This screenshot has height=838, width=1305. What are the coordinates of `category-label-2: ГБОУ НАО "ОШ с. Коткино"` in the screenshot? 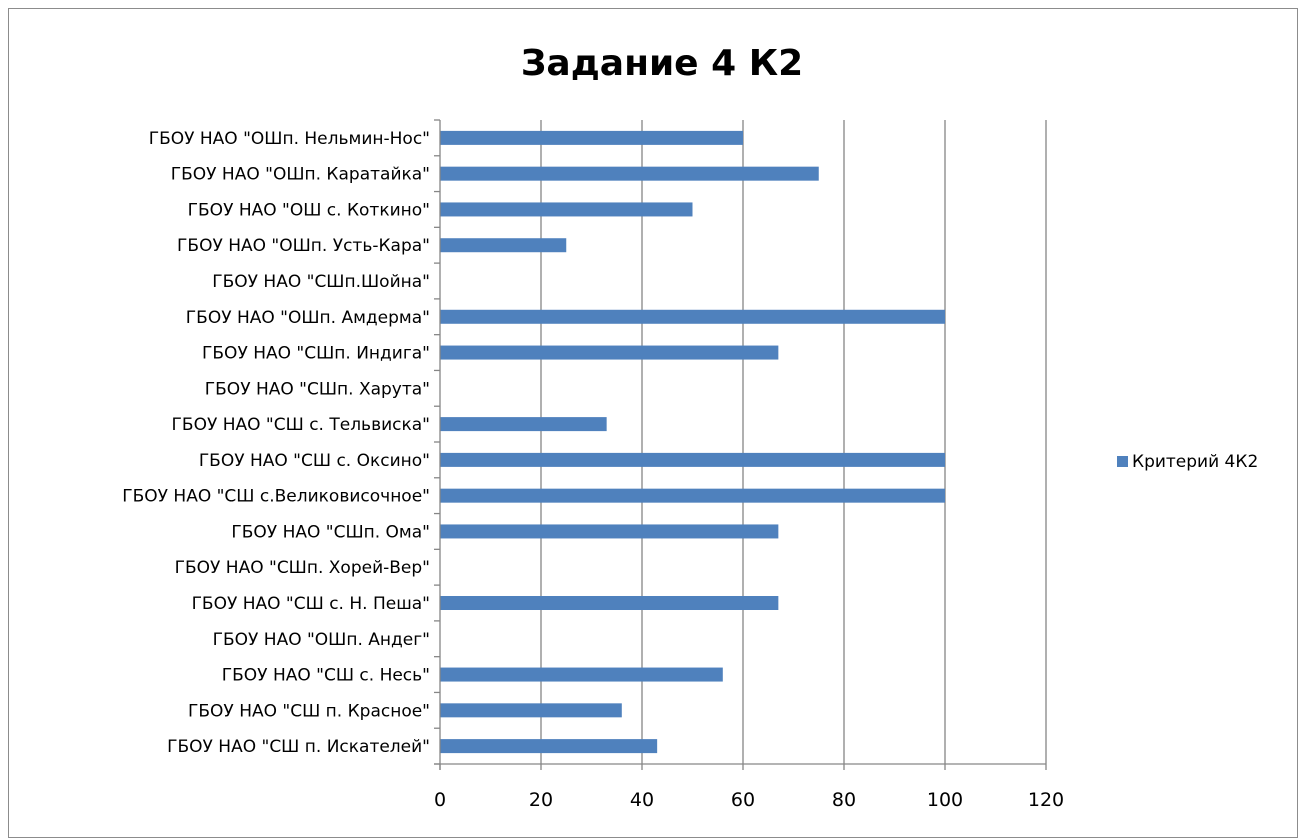 It's located at (309, 210).